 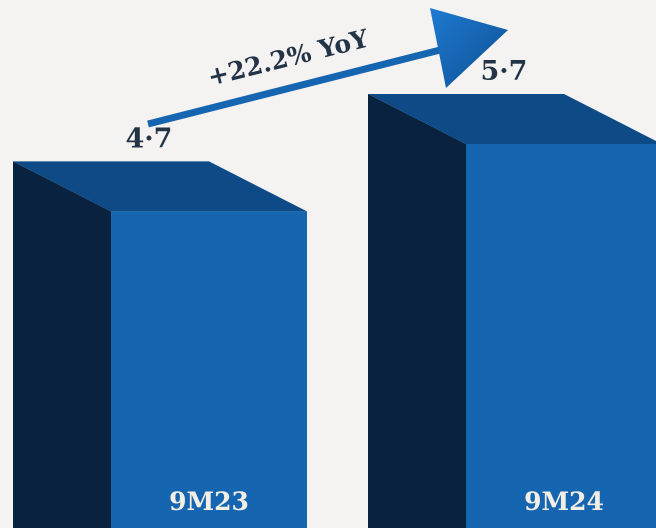 What do you see at coordinates (469, 48) in the screenshot?
I see `growth-arrow-head` at bounding box center [469, 48].